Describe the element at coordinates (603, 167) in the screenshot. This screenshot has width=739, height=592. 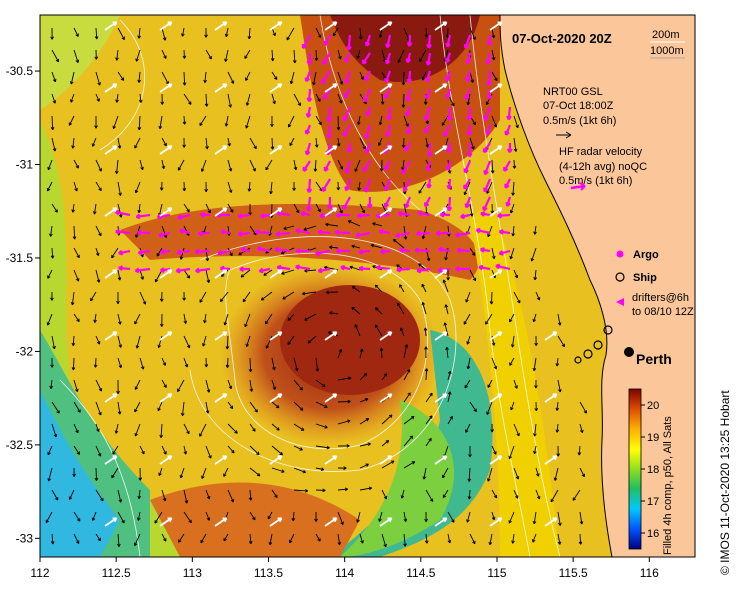
I see `hf-line2: (4-12h avg) noQC` at that location.